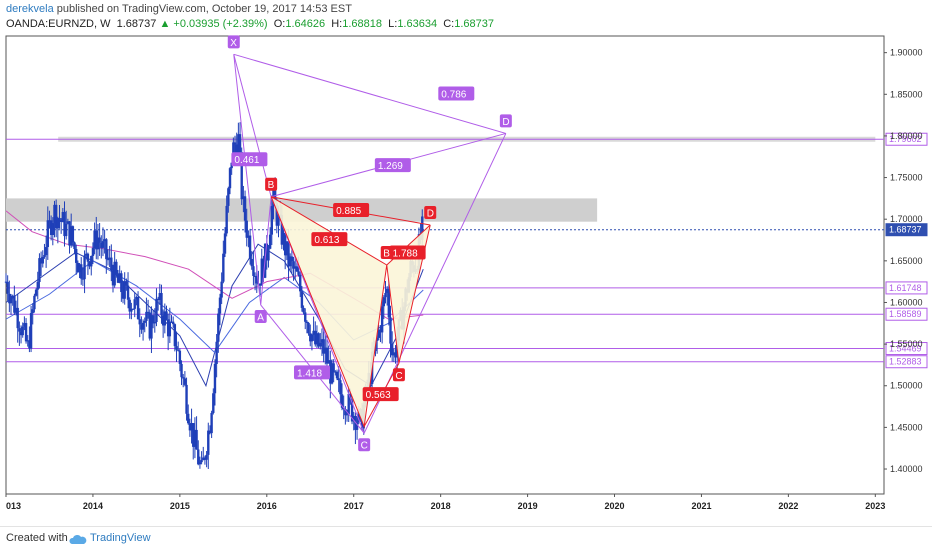 The image size is (932, 551). Describe the element at coordinates (875, 506) in the screenshot. I see `xtick-label-10: 2023` at that location.